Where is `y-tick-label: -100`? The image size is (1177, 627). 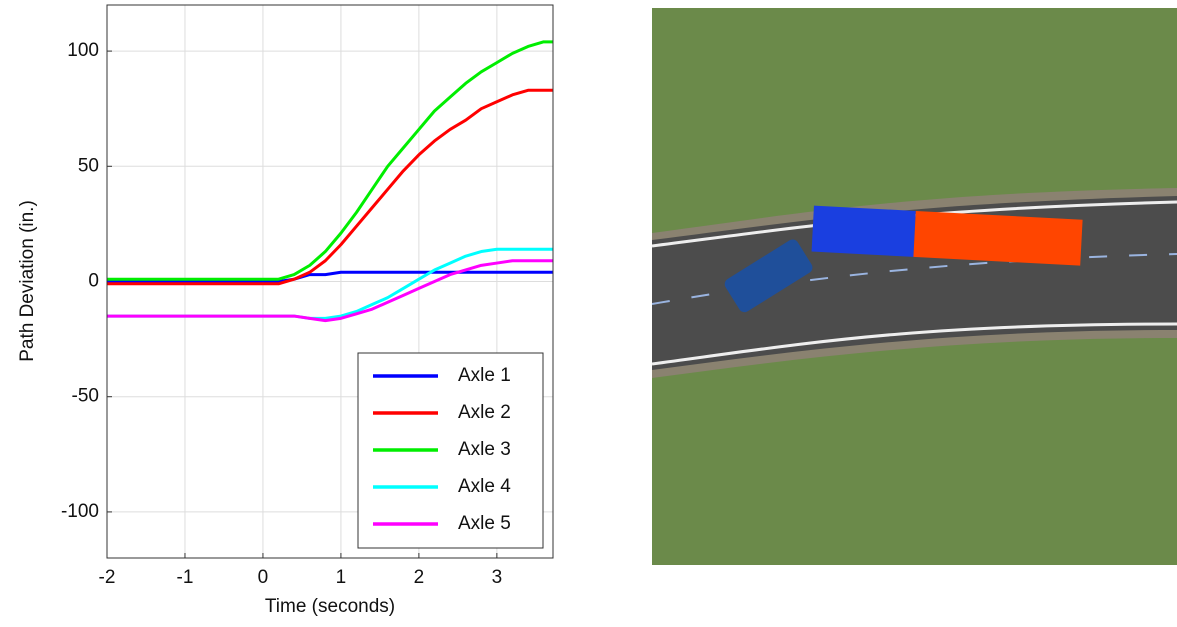 y-tick-label: -100 is located at coordinates (80, 511).